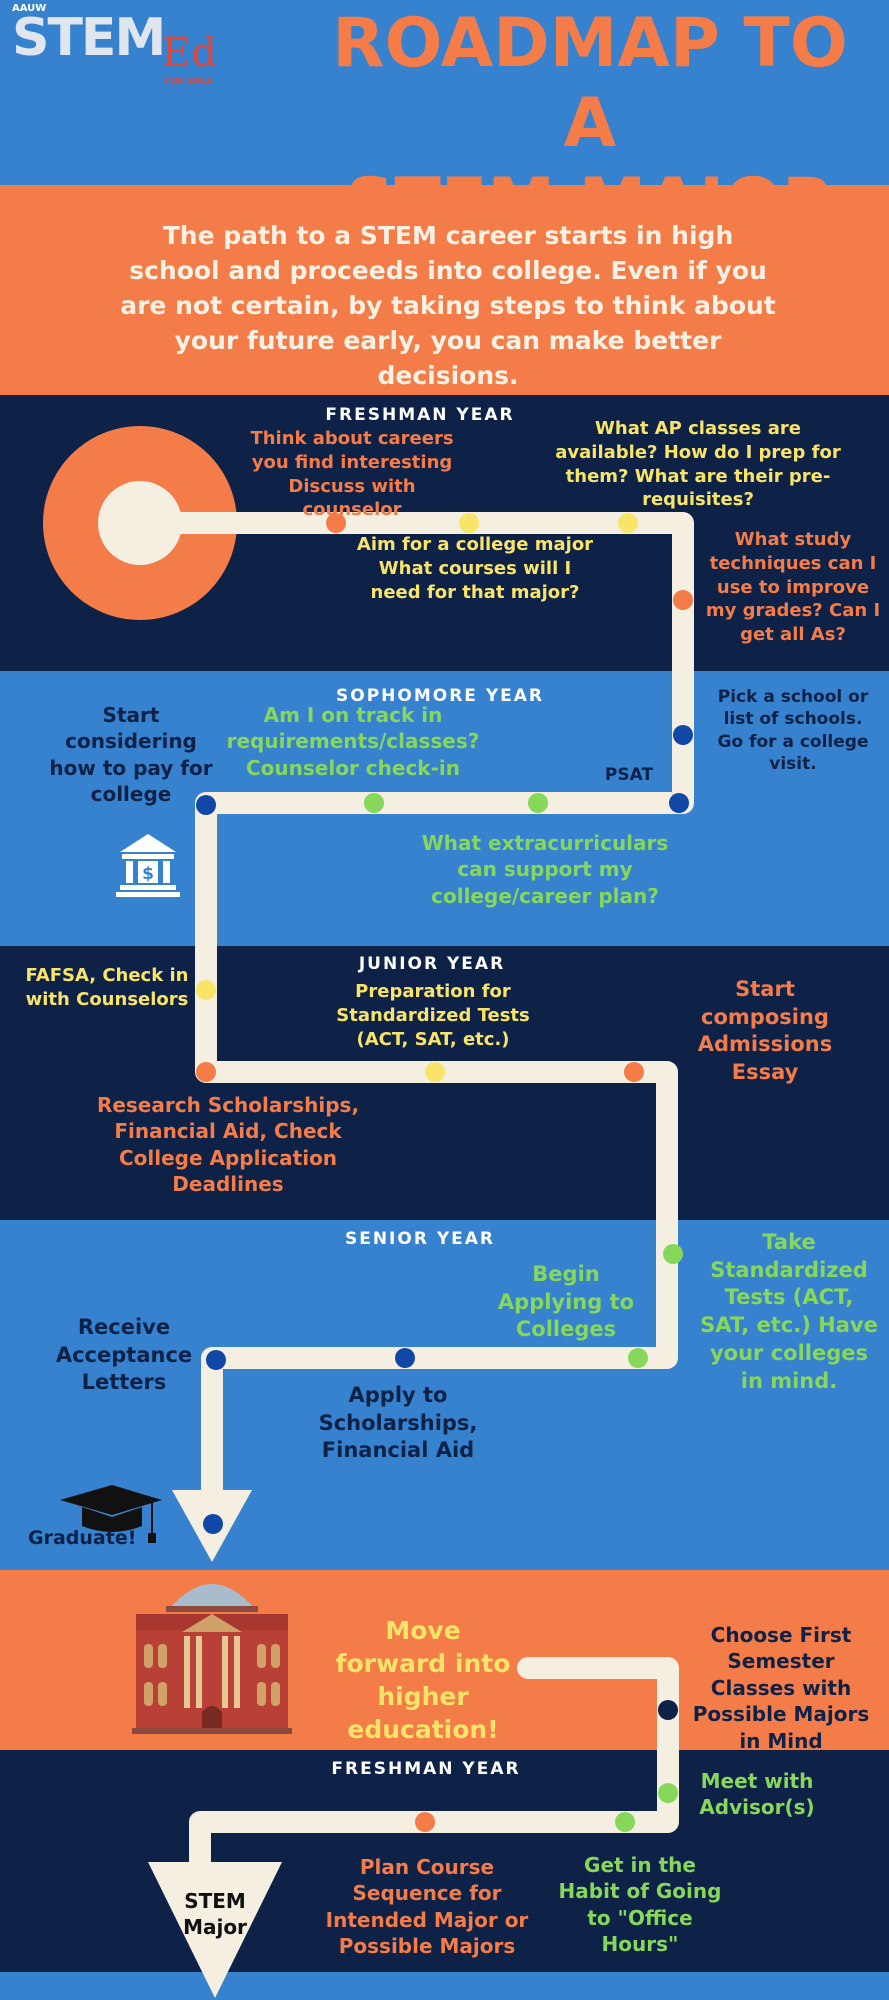 This screenshot has width=889, height=2000. I want to click on acceptance-letters-text: Receive Acceptance Letters, so click(124, 1355).